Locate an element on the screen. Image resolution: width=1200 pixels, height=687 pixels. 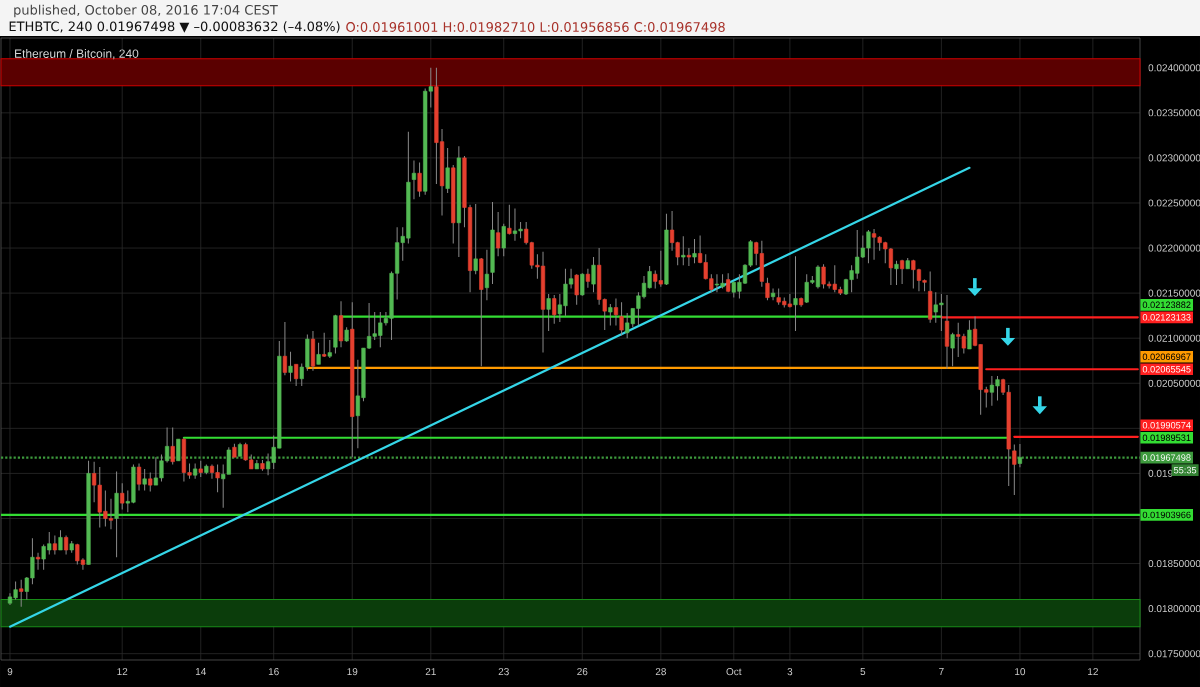
y-tick-label: 0.02400000 is located at coordinates (1174, 68).